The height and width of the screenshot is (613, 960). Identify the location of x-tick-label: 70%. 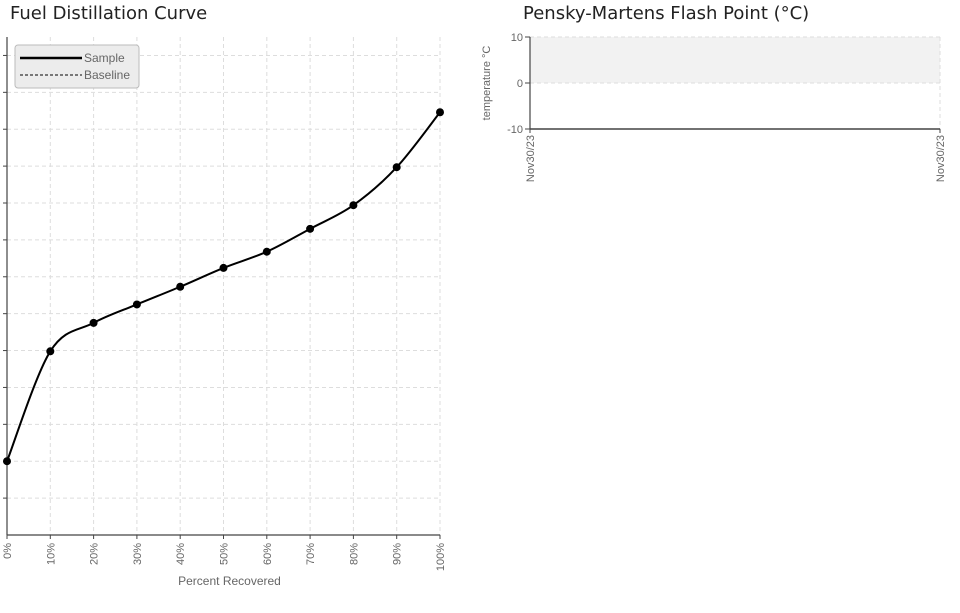
(311, 554).